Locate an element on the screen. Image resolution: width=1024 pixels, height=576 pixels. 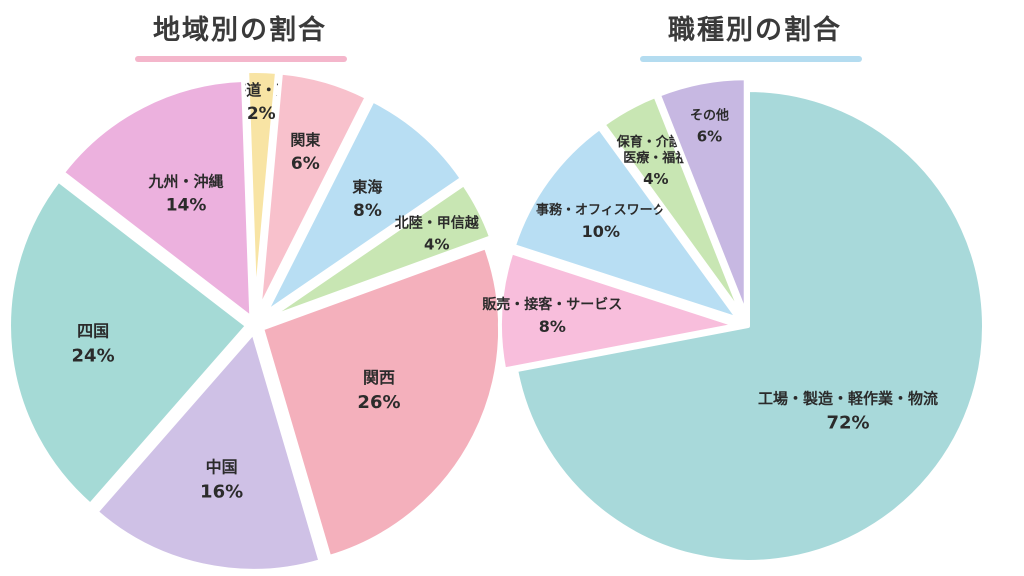
job-slice-label-group-4: その他 6% is located at coordinates (709, 127).